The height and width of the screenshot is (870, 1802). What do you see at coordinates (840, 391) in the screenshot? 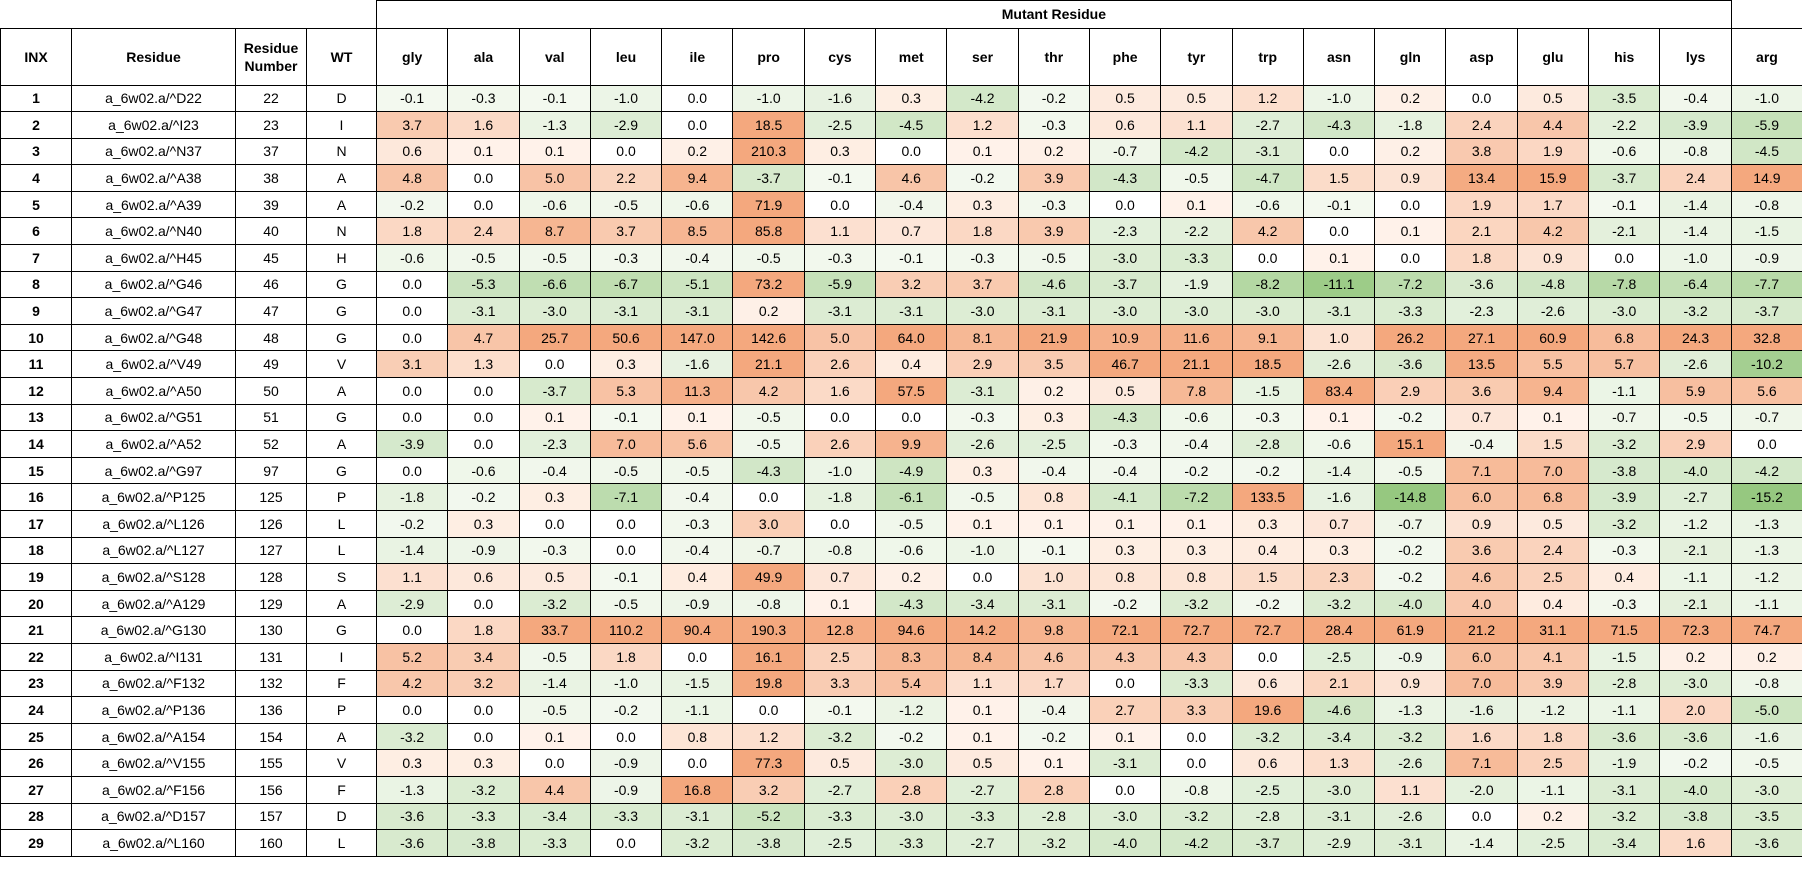
I see `score-cell: 1.6` at bounding box center [840, 391].